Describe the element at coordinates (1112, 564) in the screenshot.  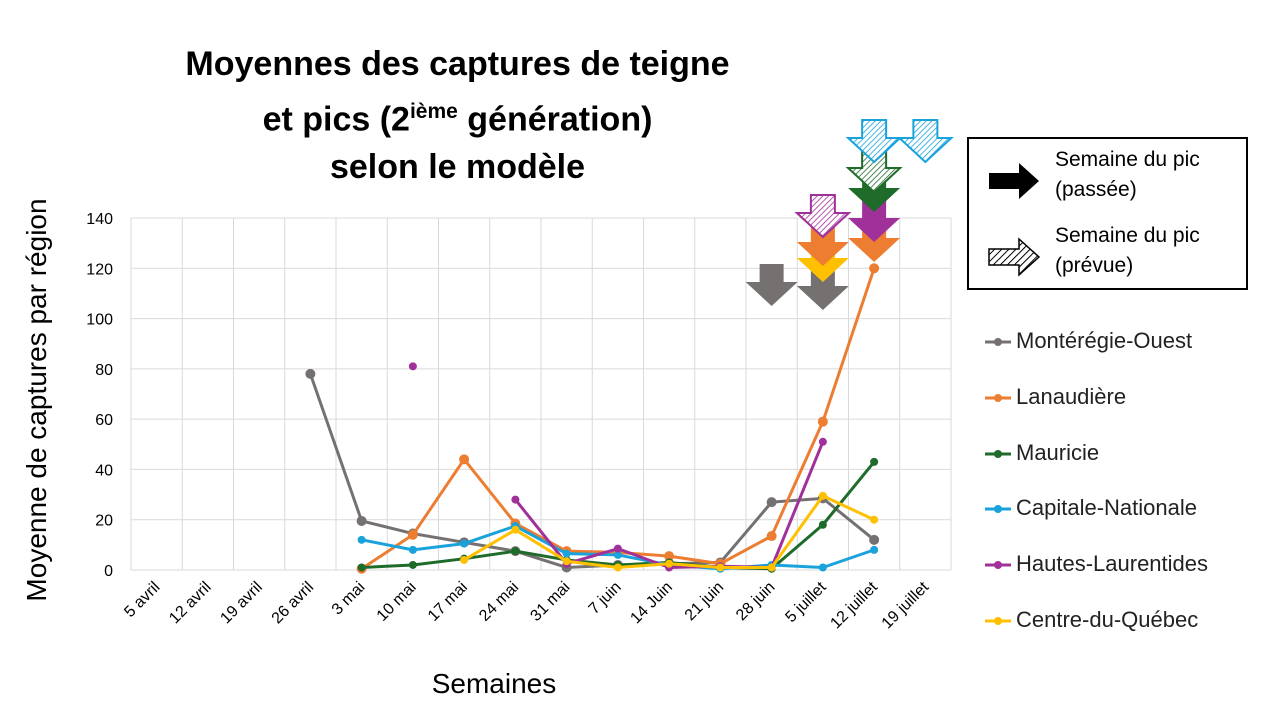
I see `legend-label: Hautes-Laurentides` at that location.